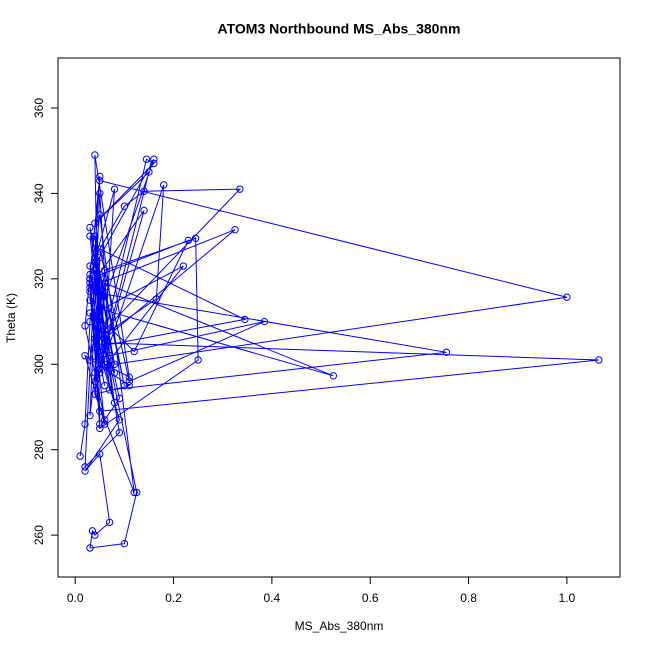 This screenshot has width=650, height=655. What do you see at coordinates (39, 279) in the screenshot?
I see `y-tick-label: 320` at bounding box center [39, 279].